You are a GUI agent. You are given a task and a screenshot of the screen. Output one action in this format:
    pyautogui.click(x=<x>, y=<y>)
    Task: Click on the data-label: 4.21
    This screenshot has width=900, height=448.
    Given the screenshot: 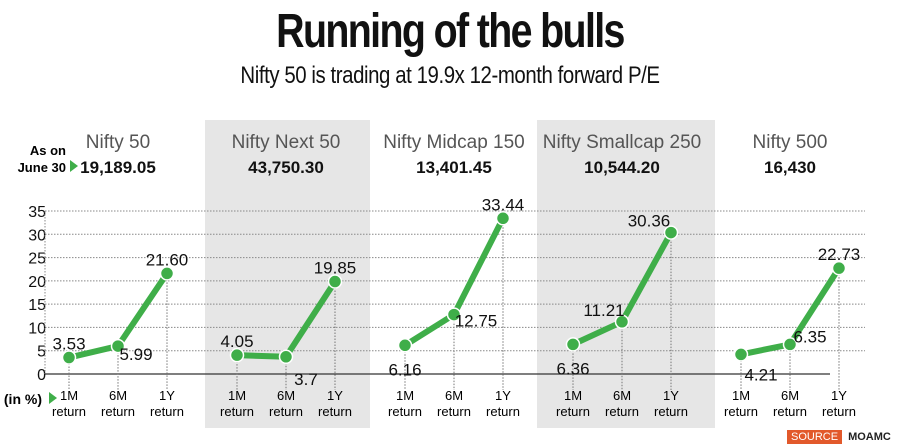 What is the action you would take?
    pyautogui.click(x=760, y=374)
    